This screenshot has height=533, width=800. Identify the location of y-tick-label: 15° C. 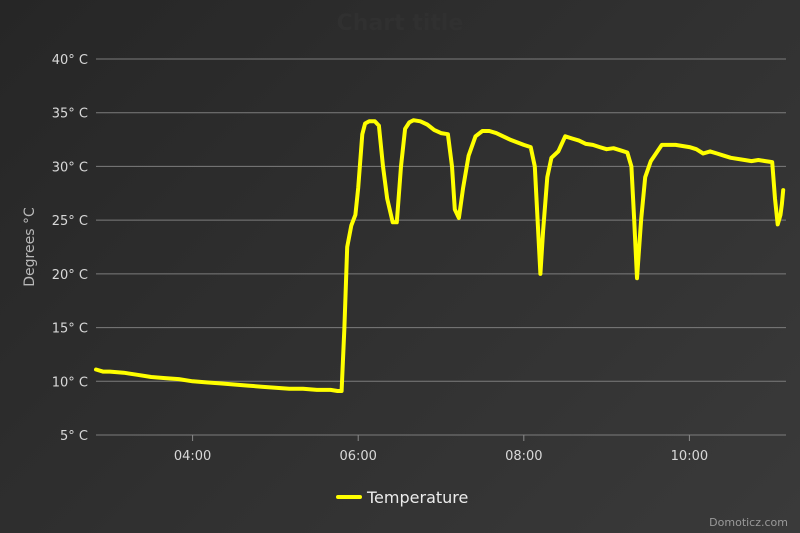
(70, 329).